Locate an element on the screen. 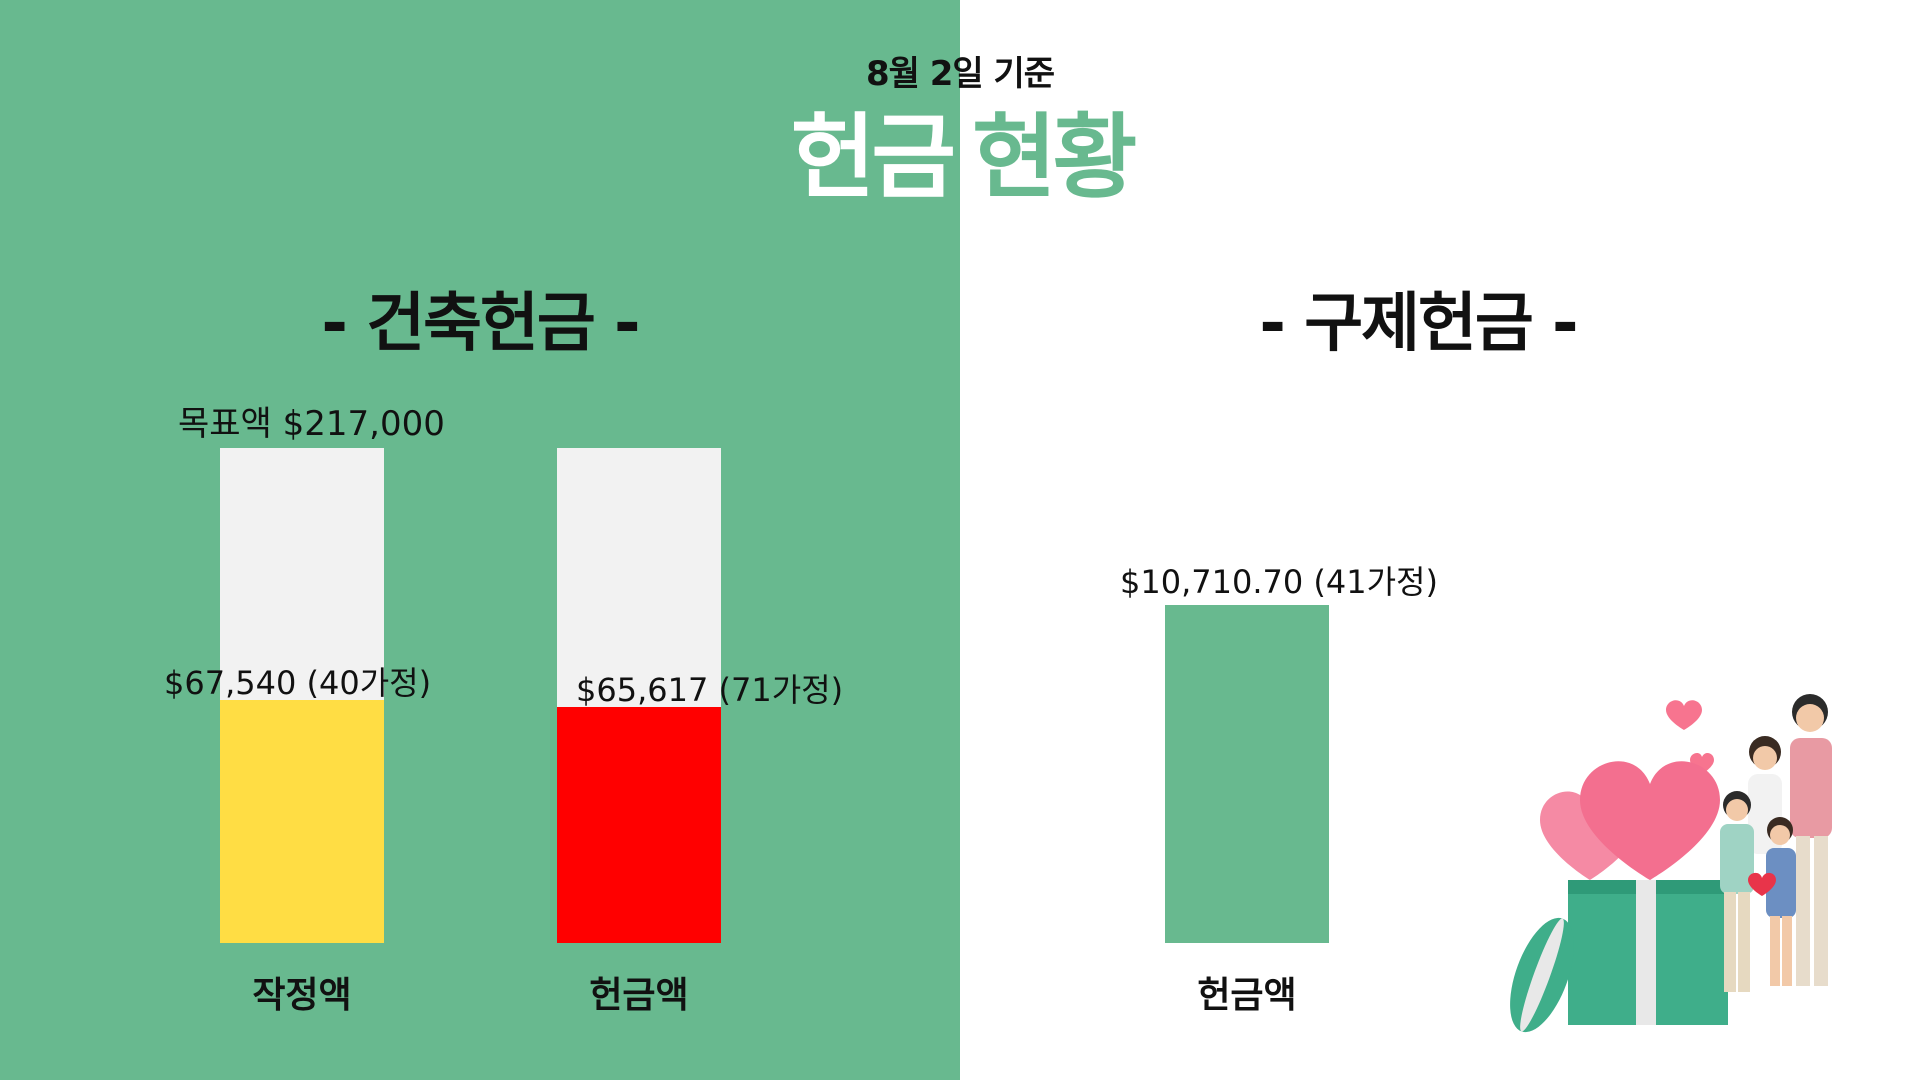  bar-relief-offering is located at coordinates (1247, 774).